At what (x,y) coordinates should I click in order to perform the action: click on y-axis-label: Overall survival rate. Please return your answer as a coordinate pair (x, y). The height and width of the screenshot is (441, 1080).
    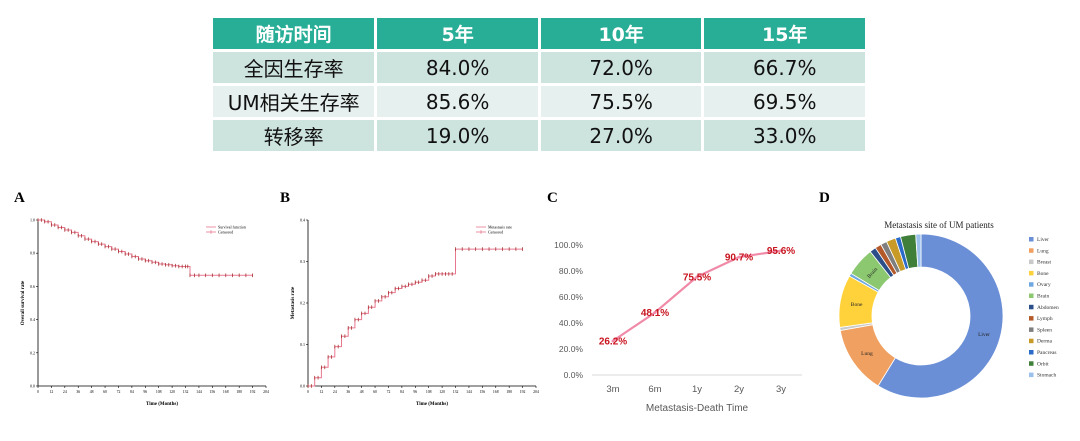
    Looking at the image, I should click on (23, 302).